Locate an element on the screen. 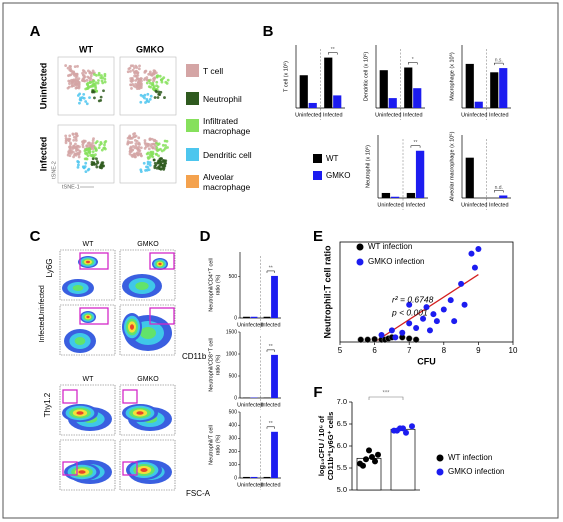  column-label: GMKO is located at coordinates (148, 379).